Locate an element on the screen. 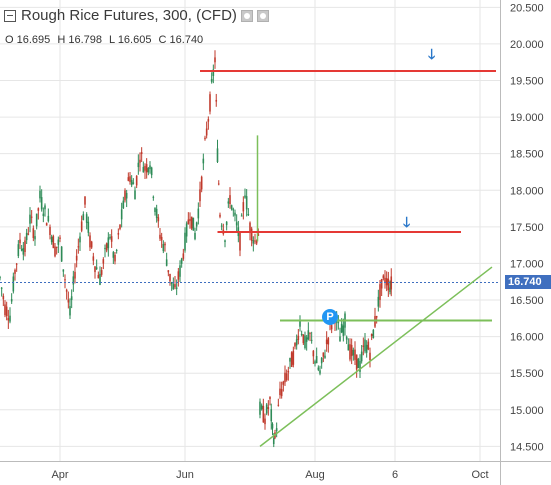  x-tick-label: 6 is located at coordinates (395, 475).